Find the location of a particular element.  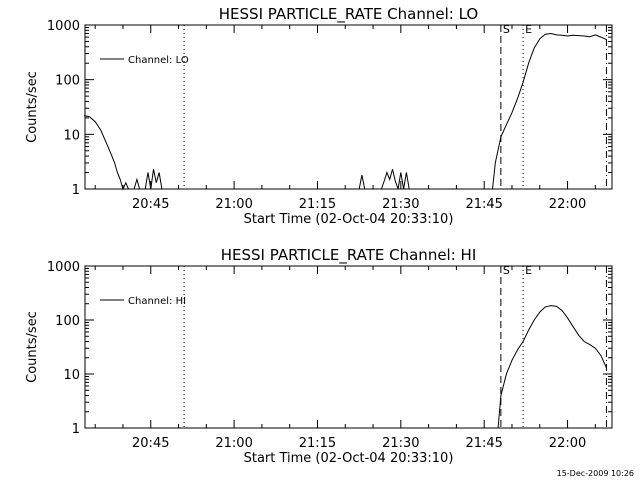

timestamp: 15-Dec-2009 10:26 is located at coordinates (595, 473).